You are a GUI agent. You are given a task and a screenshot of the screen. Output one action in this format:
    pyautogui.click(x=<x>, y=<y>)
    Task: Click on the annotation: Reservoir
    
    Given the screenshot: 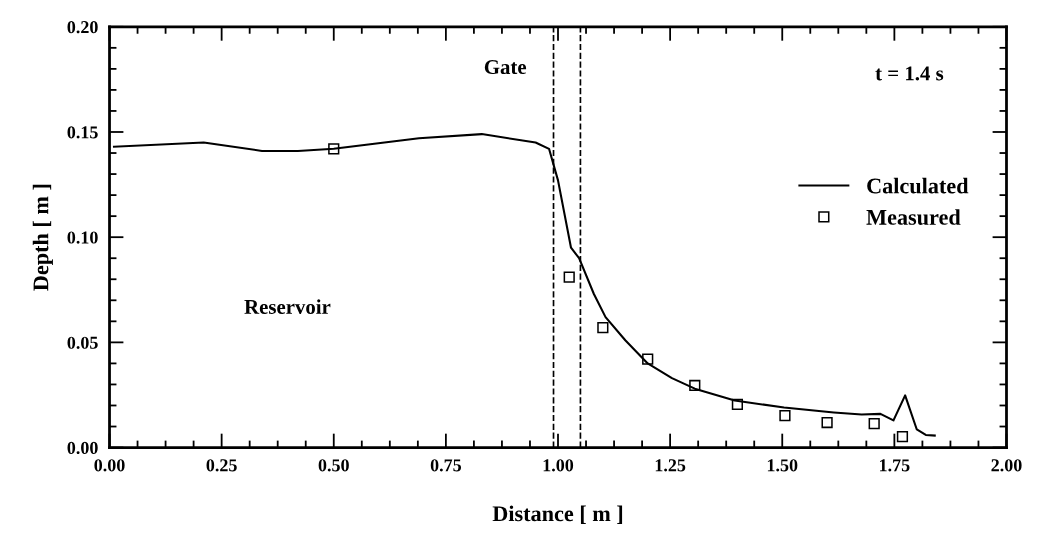 What is the action you would take?
    pyautogui.click(x=287, y=306)
    